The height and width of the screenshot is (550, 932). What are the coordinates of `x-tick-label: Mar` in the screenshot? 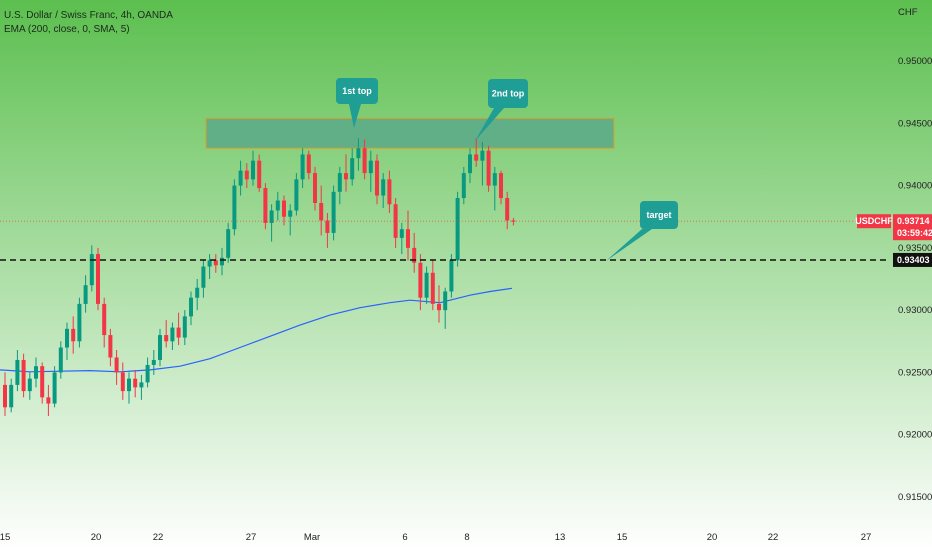 It's located at (312, 537).